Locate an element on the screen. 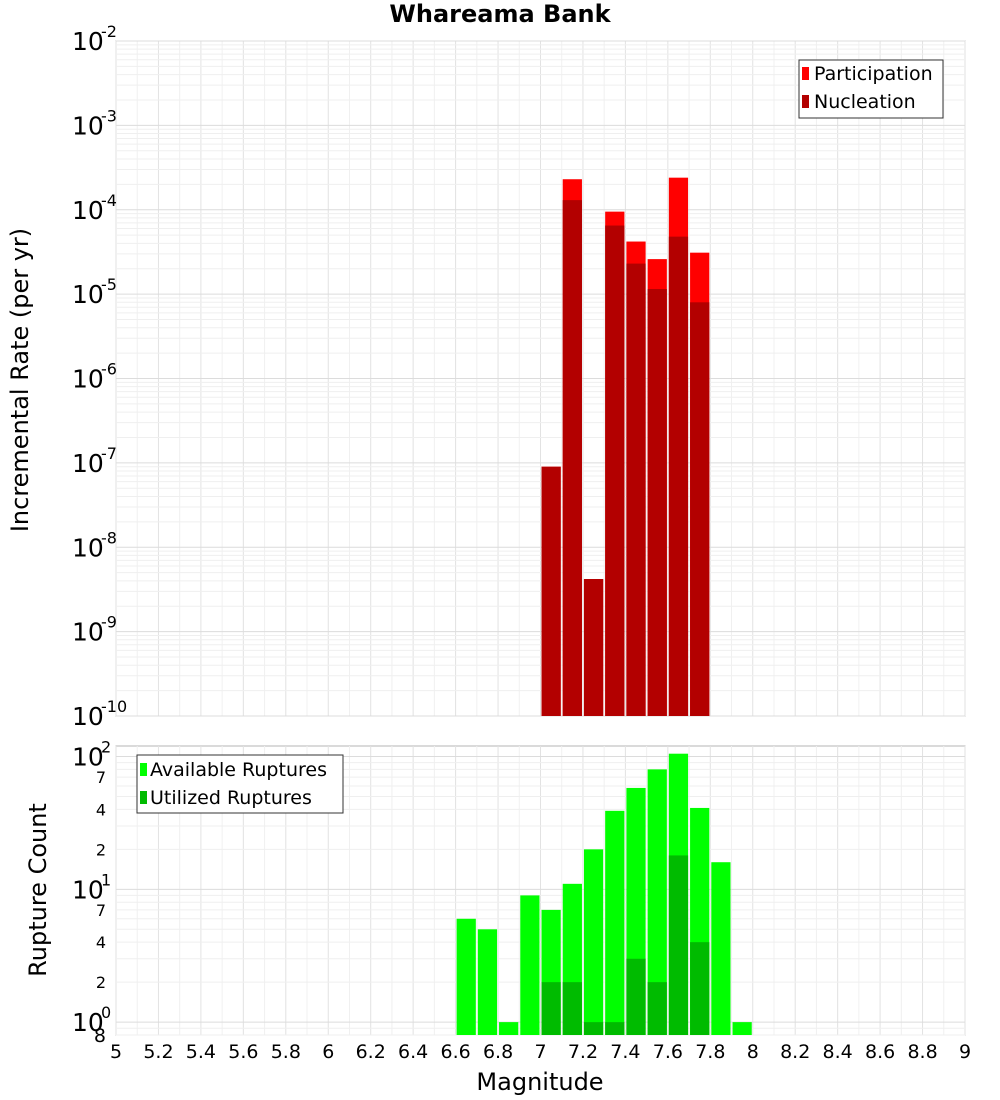  x-tick-label: 6.8 is located at coordinates (498, 1052).